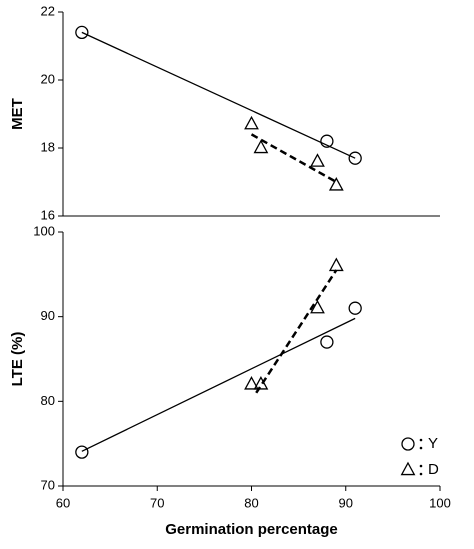 This screenshot has width=474, height=549. What do you see at coordinates (251, 502) in the screenshot?
I see `x-tick-label: 80` at bounding box center [251, 502].